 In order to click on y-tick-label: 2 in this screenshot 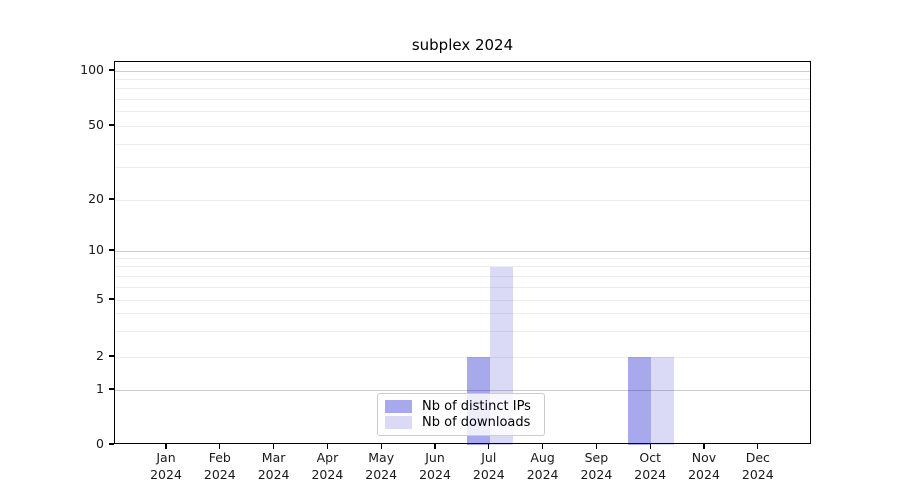, I will do `click(100, 355)`.